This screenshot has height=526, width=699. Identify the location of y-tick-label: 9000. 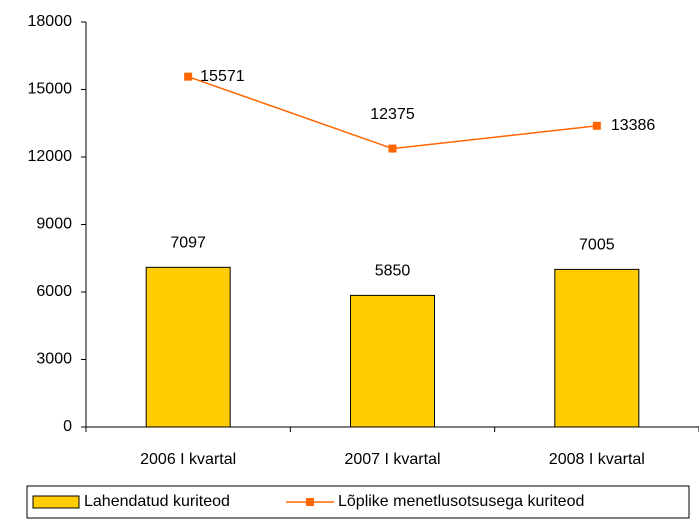
(54, 224).